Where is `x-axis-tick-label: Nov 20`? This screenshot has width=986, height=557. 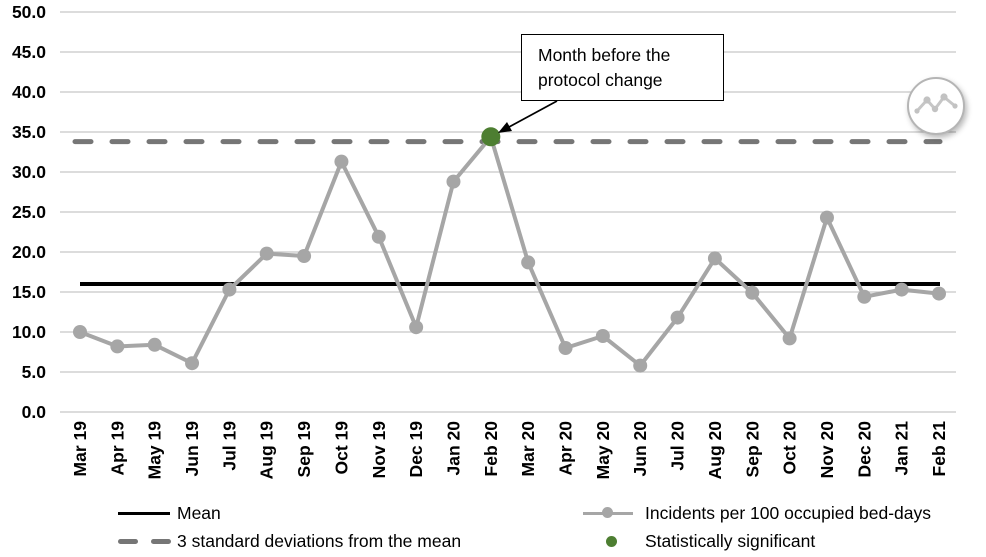
x-axis-tick-label: Nov 20 is located at coordinates (827, 450).